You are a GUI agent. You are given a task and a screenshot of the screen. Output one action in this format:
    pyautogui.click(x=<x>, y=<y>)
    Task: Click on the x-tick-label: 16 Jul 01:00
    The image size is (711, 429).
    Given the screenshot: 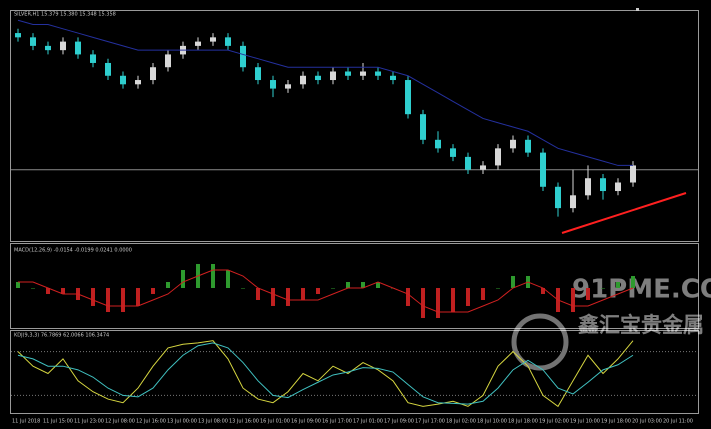 What is the action you would take?
    pyautogui.click(x=275, y=422)
    